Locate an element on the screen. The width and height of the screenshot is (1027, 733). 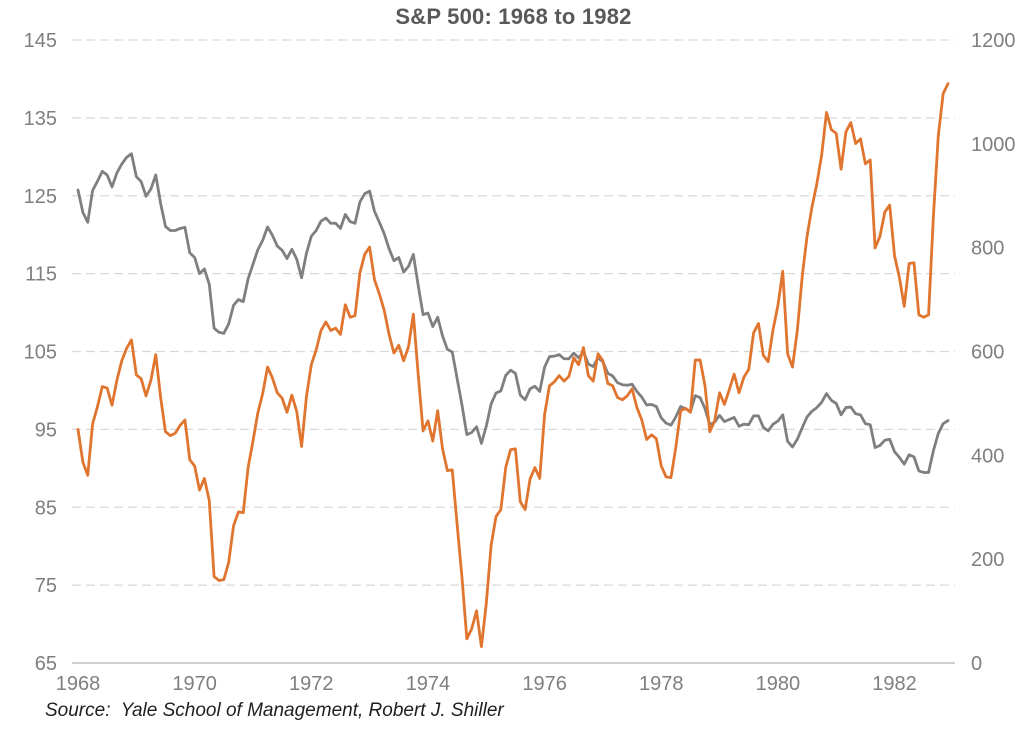
right-axis-tick-label: 0 is located at coordinates (976, 664).